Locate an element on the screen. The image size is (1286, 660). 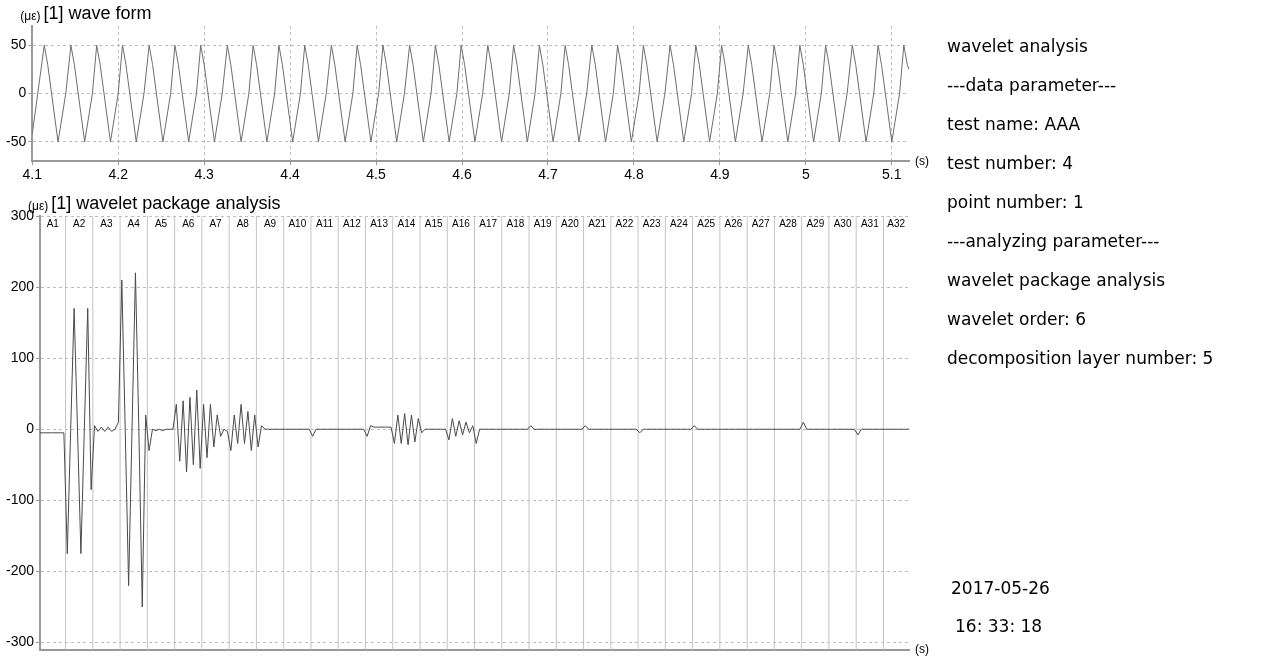
annotation: A18 is located at coordinates (515, 223).